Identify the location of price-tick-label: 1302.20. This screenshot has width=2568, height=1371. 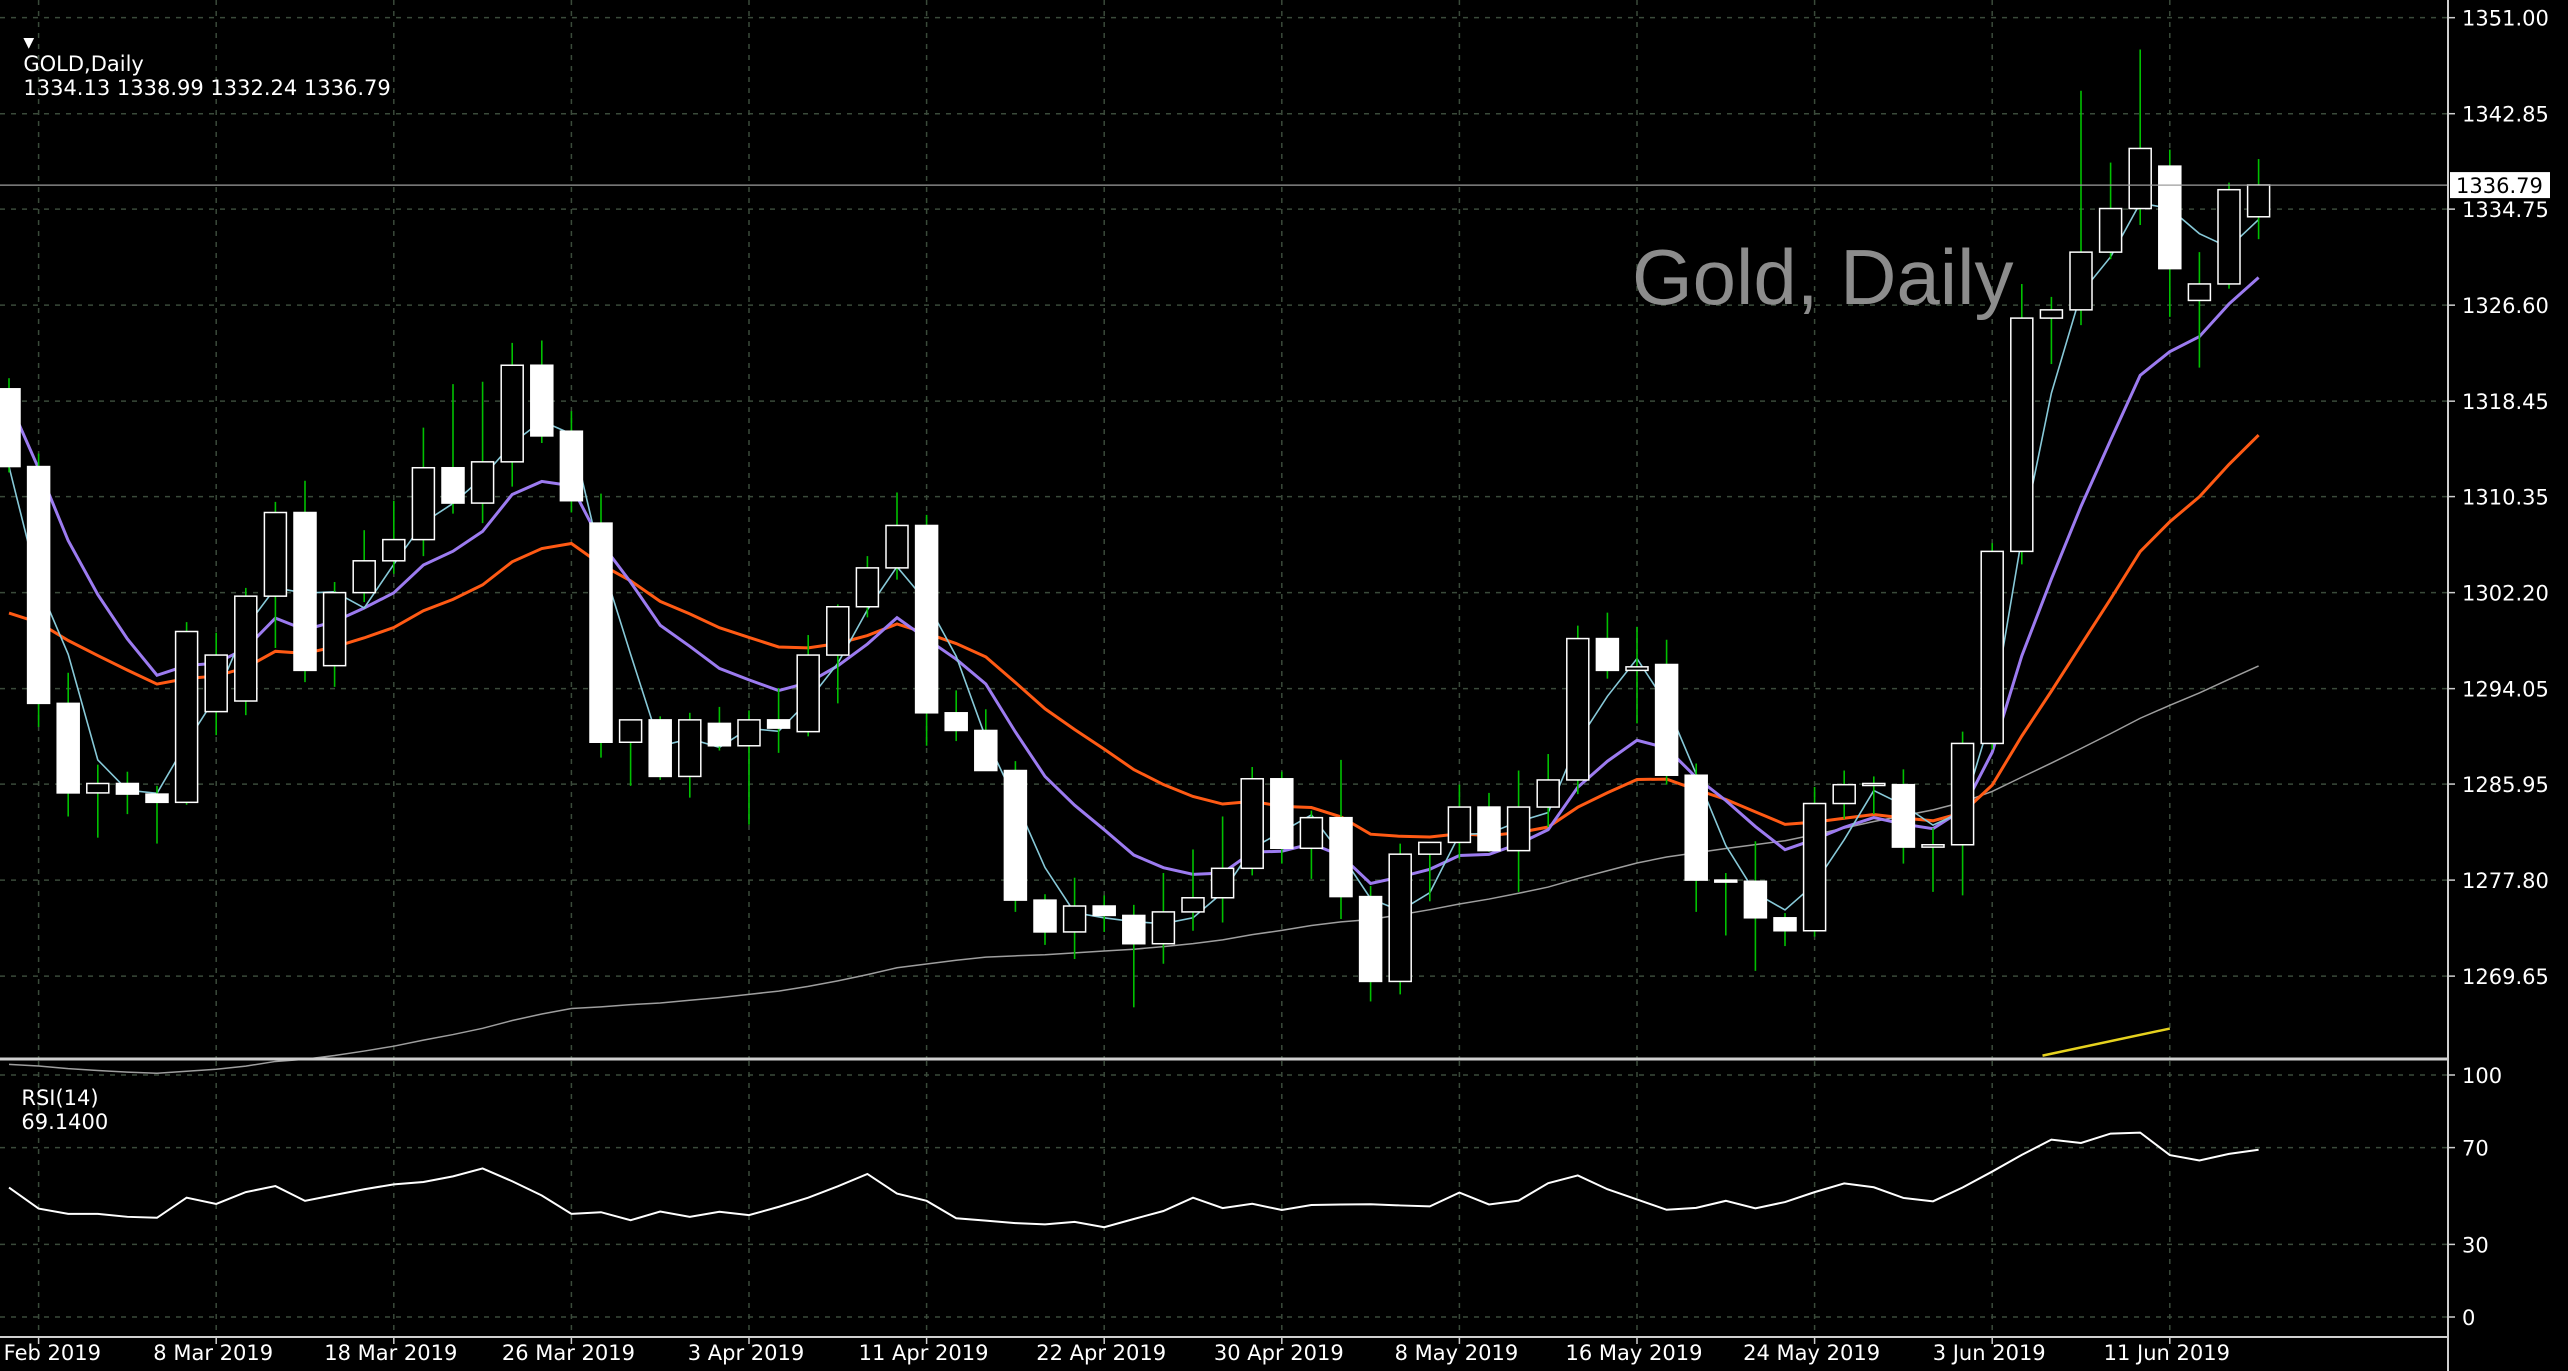
(2505, 594).